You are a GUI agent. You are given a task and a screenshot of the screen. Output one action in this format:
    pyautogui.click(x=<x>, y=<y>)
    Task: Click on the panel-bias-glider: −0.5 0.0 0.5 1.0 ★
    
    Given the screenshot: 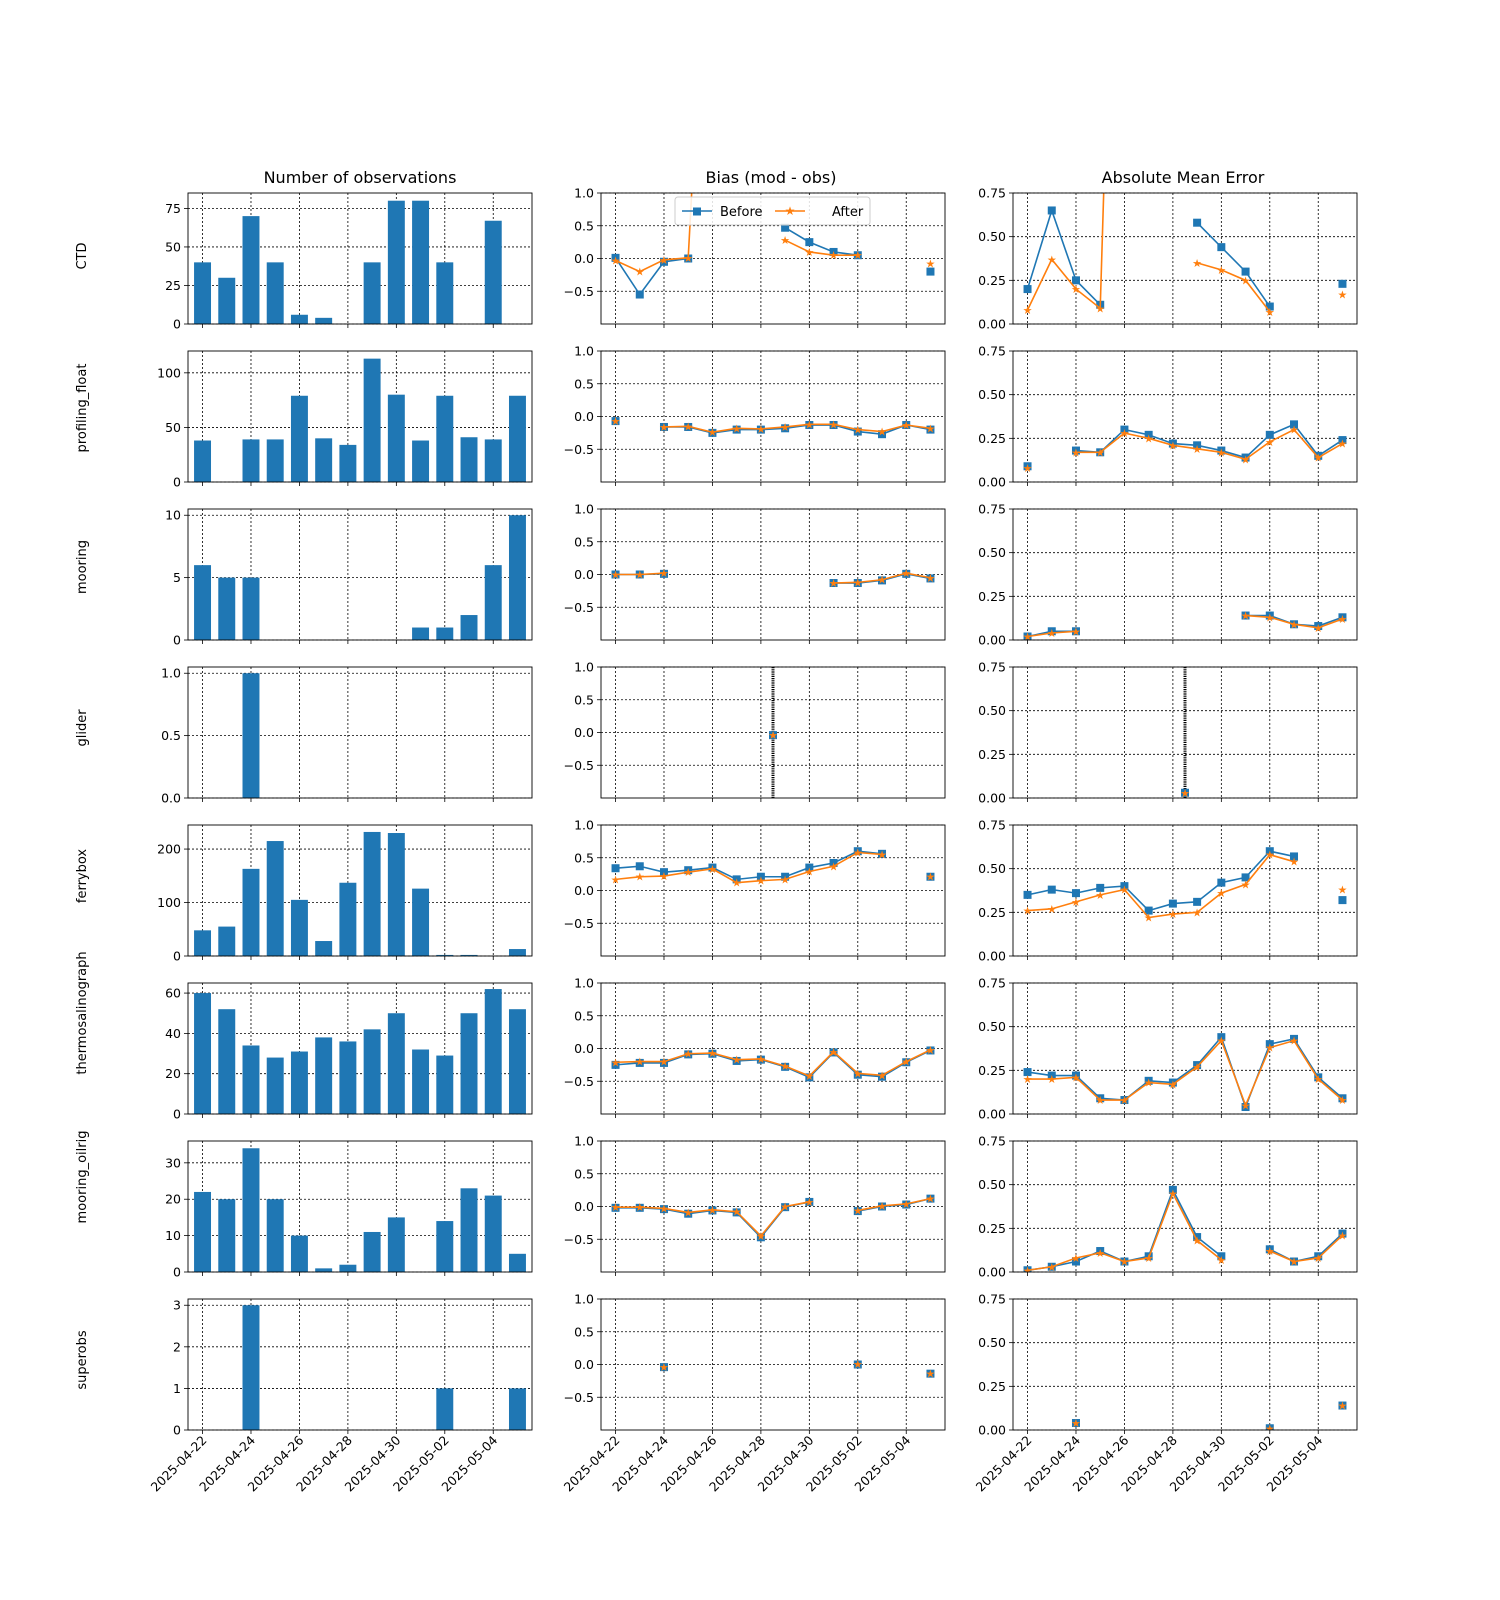 What is the action you would take?
    pyautogui.click(x=755, y=731)
    